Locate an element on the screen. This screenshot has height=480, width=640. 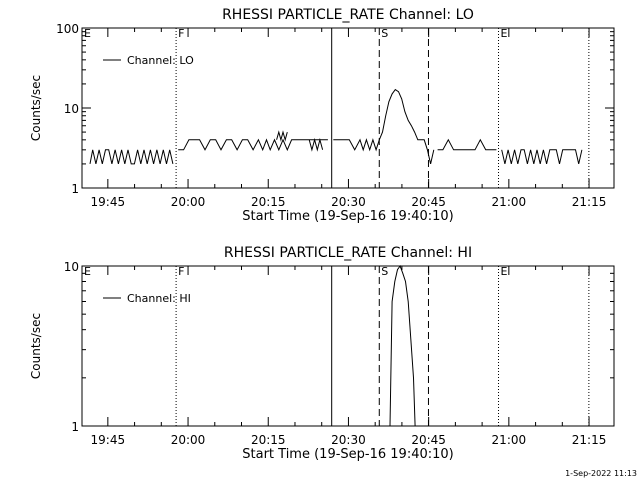
legend-label: Channel: HI is located at coordinates (159, 298).